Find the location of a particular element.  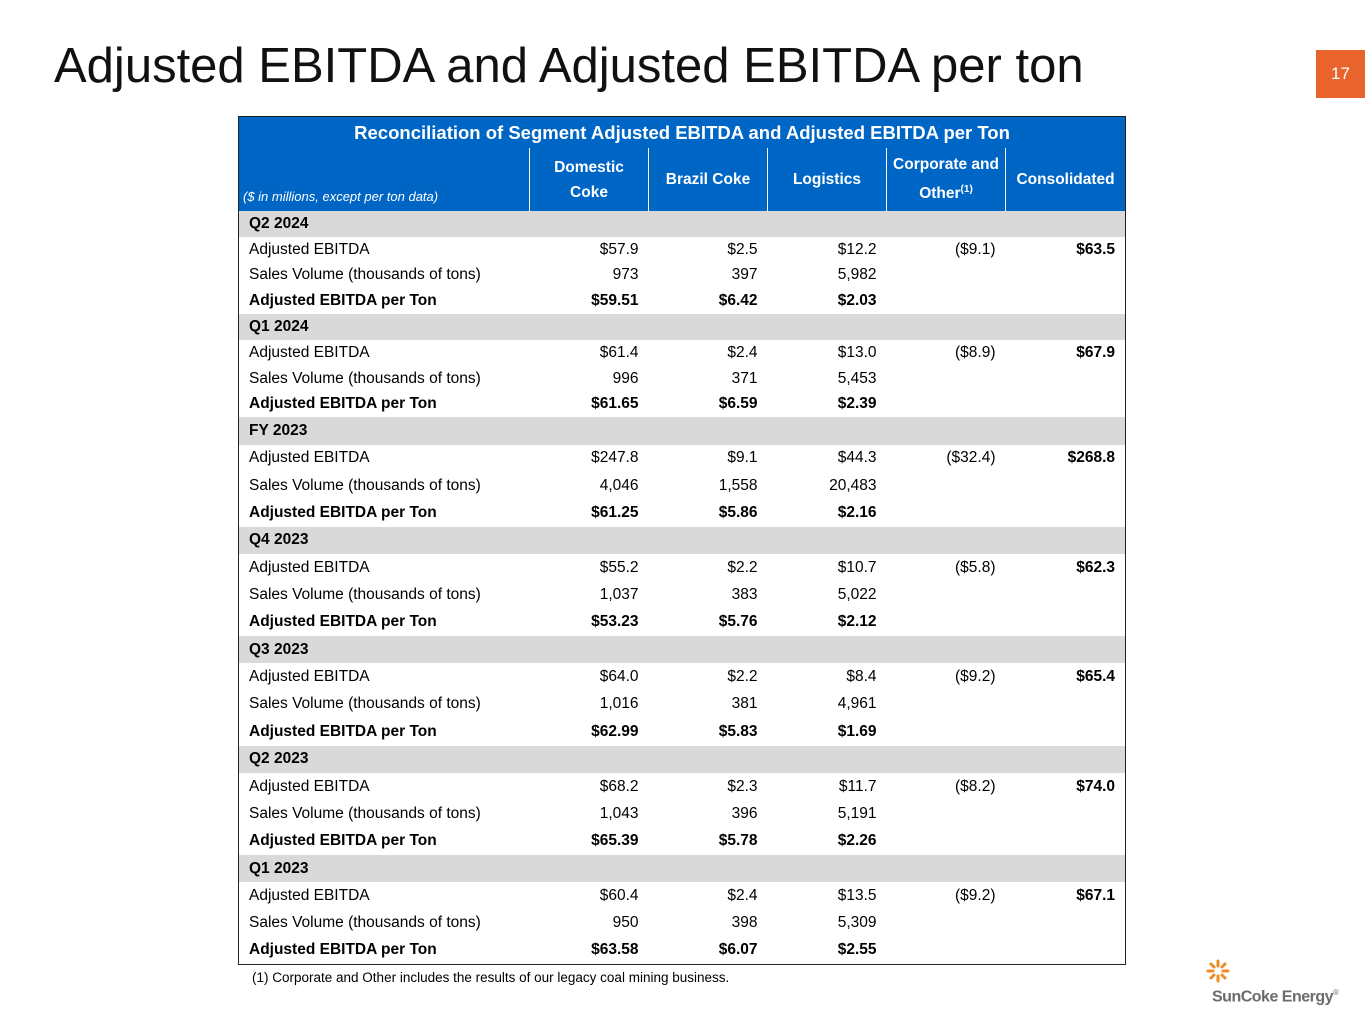

data-row: Adjusted EBITDA per Ton $65.39 $5.78 $2.26 is located at coordinates (682, 841).